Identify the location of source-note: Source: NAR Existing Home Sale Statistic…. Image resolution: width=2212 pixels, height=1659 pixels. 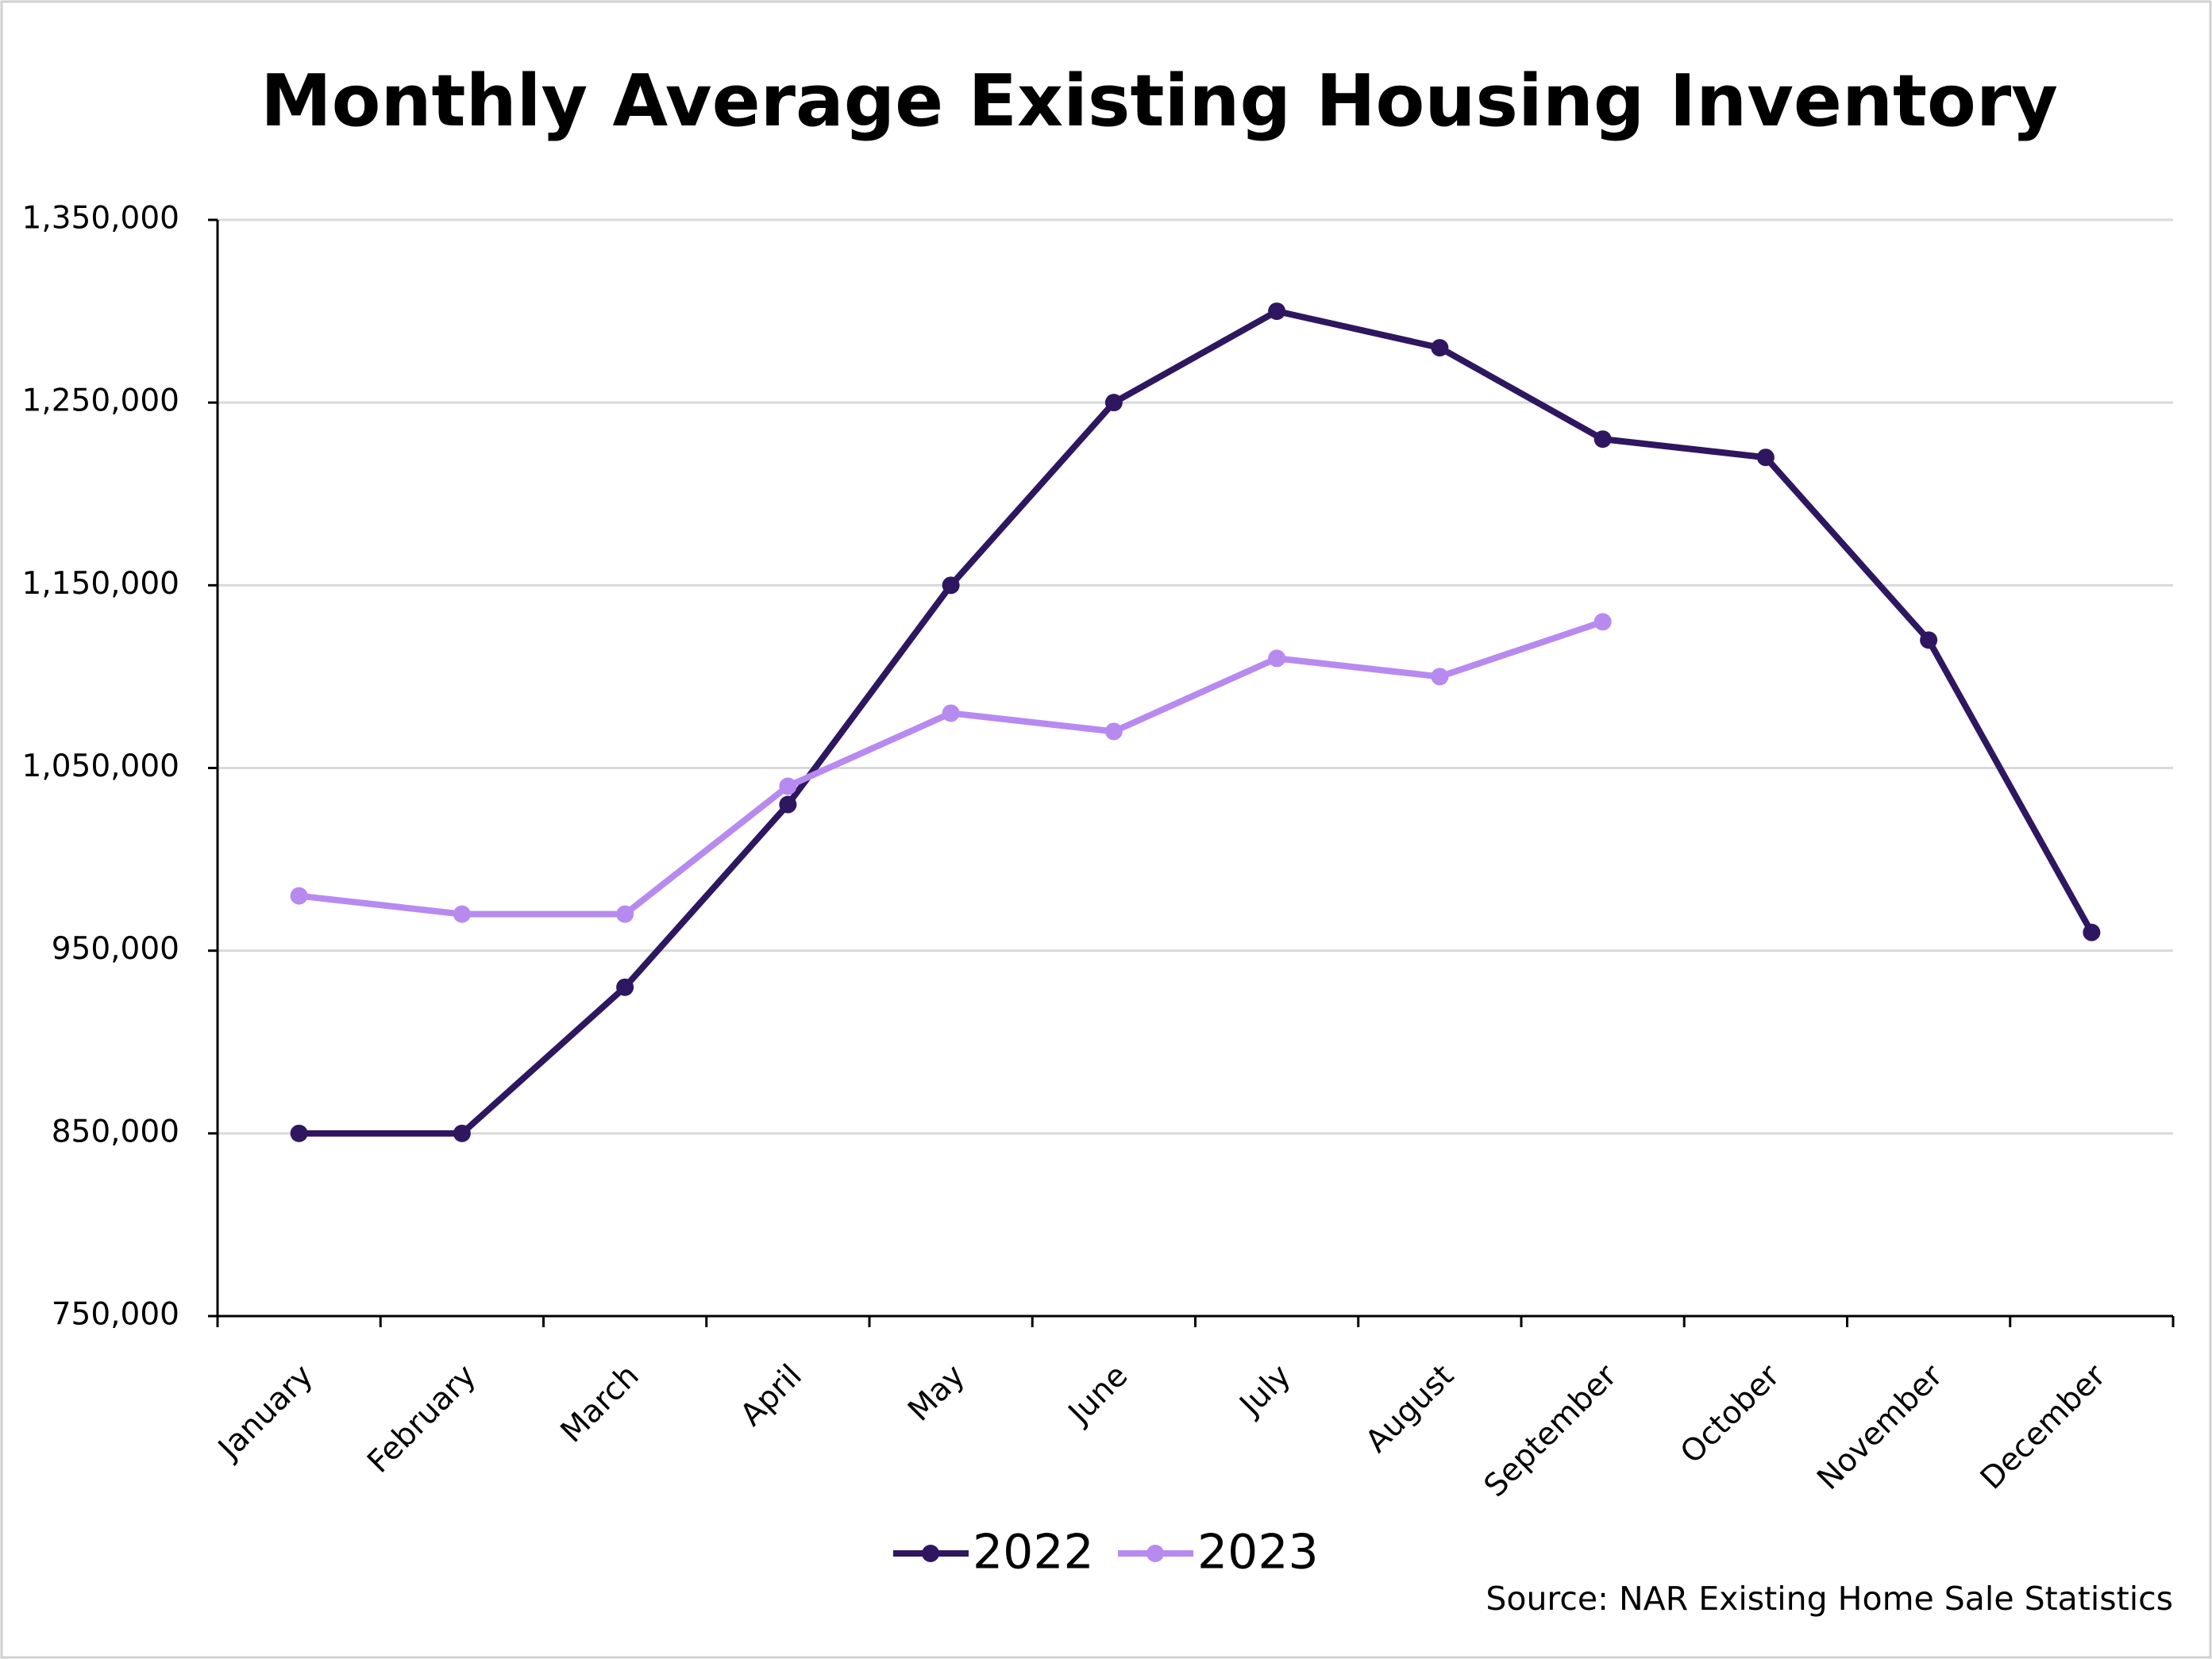
(1829, 1599).